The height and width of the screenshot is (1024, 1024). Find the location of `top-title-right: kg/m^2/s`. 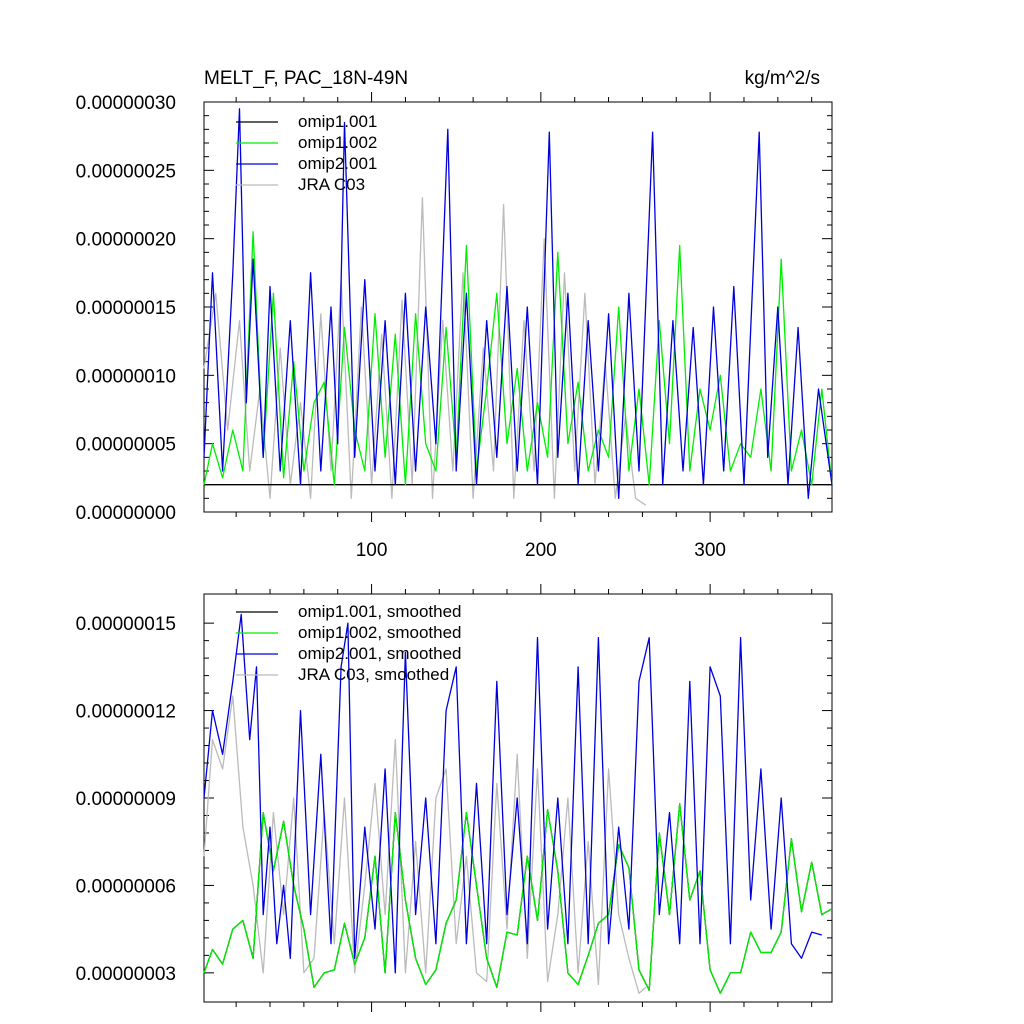

top-title-right: kg/m^2/s is located at coordinates (782, 78).